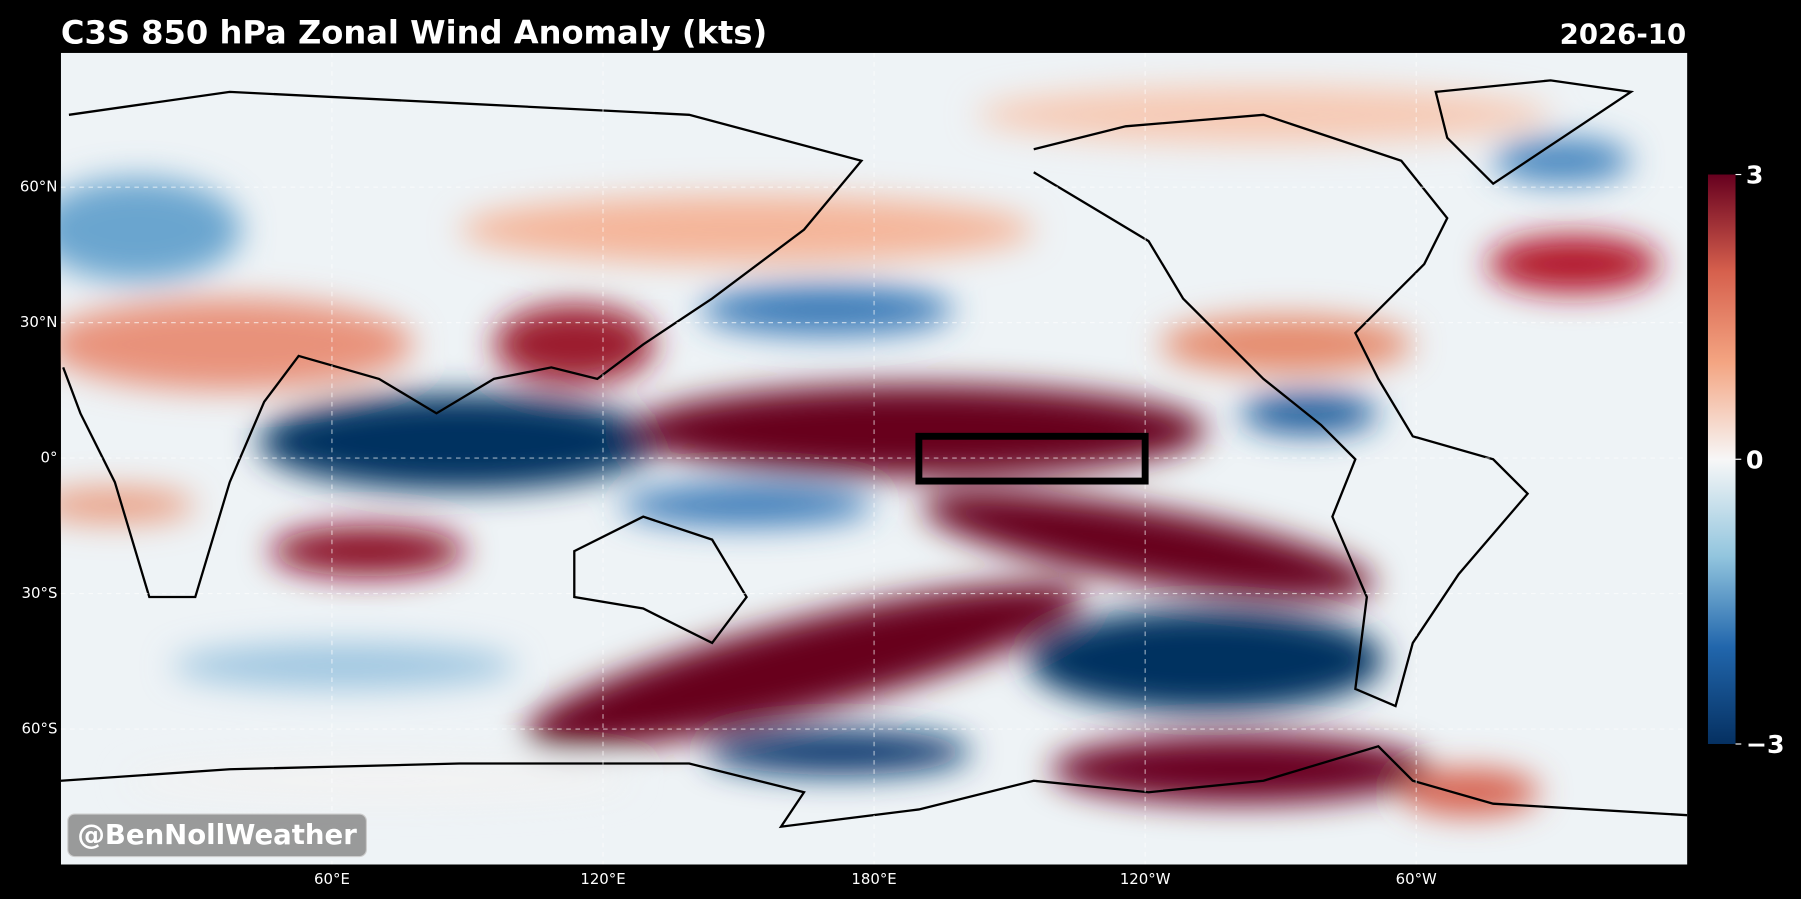  I want to click on lon-label: 120°W, so click(1145, 879).